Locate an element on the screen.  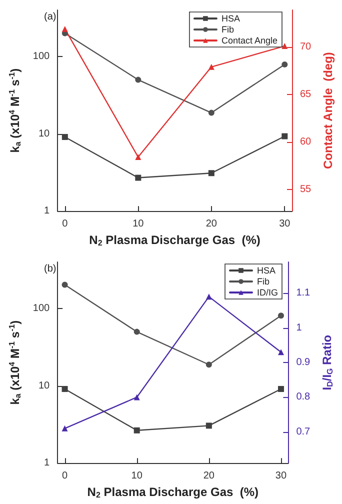
text: (a) is located at coordinates (50, 17).